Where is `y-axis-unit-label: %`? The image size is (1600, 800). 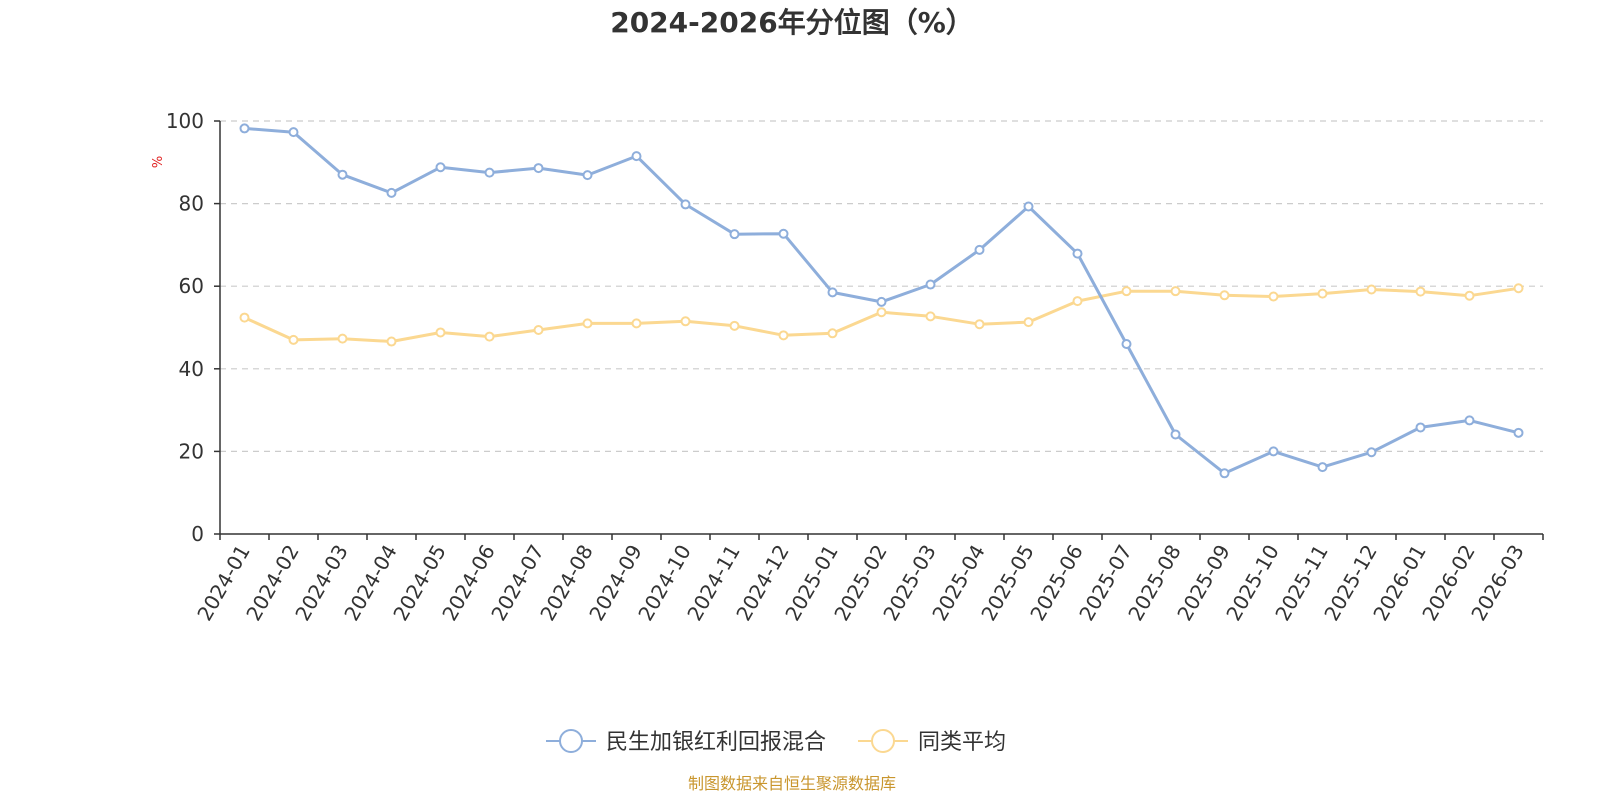 y-axis-unit-label: % is located at coordinates (158, 162).